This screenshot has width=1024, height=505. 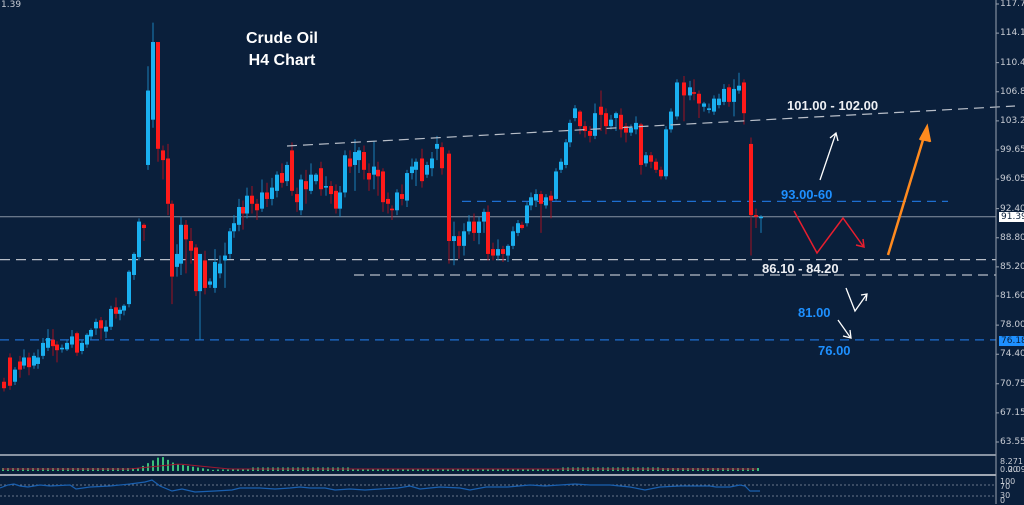 What do you see at coordinates (844, 329) in the screenshot?
I see `down-arrow-icon` at bounding box center [844, 329].